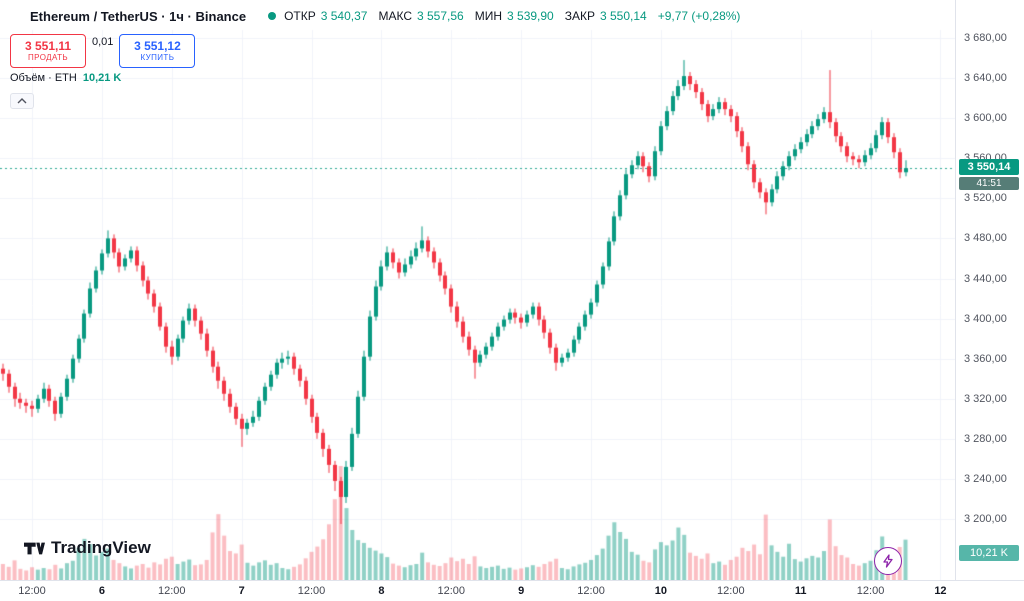  What do you see at coordinates (985, 238) in the screenshot?
I see `price-axis-label: 3 480,00` at bounding box center [985, 238].